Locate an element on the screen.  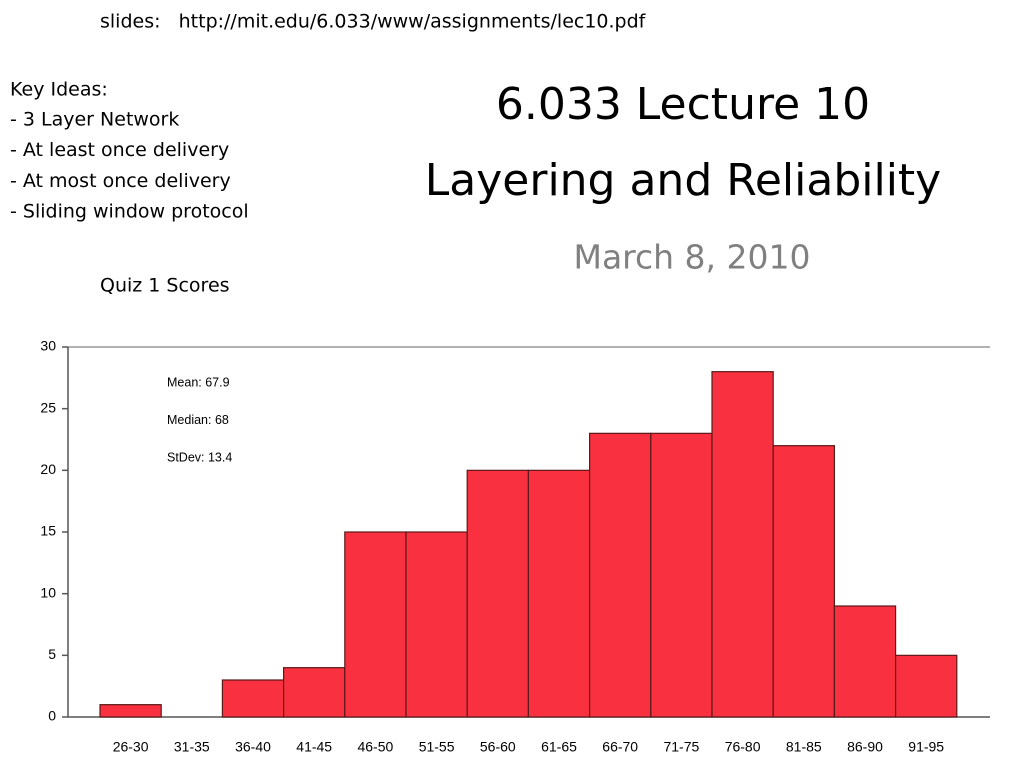
y-tick-label: 15 is located at coordinates (48, 531).